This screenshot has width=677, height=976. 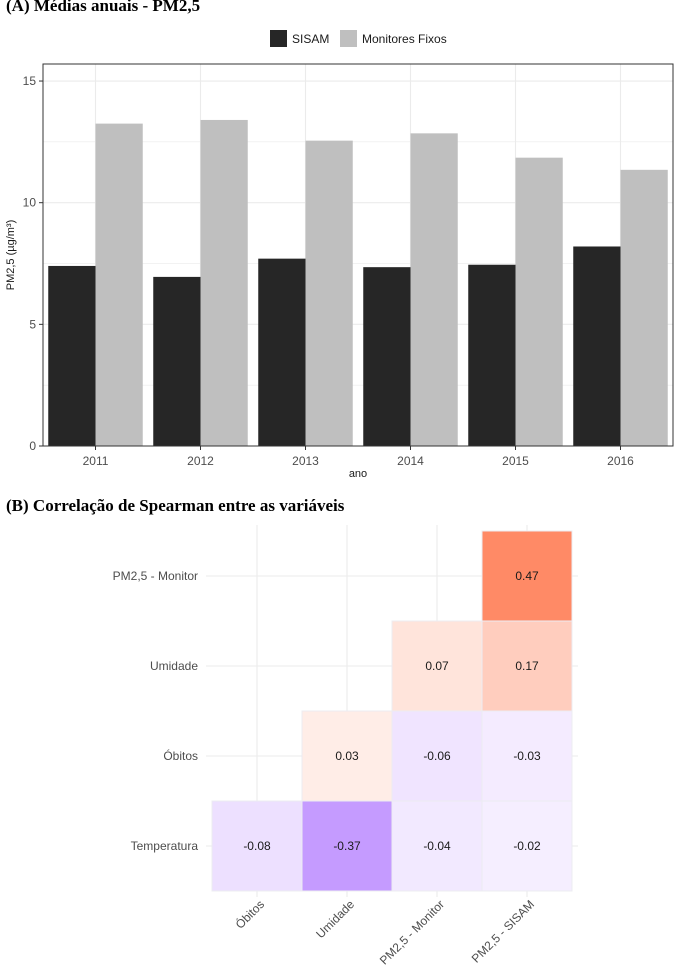 What do you see at coordinates (310, 39) in the screenshot?
I see `legend-label: SISAM` at bounding box center [310, 39].